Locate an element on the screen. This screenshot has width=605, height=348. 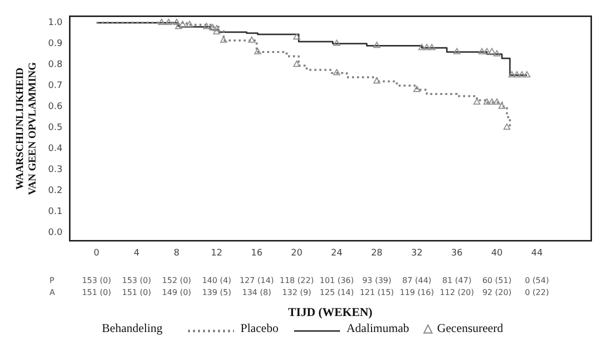
x-tick-label: 0 is located at coordinates (97, 253).